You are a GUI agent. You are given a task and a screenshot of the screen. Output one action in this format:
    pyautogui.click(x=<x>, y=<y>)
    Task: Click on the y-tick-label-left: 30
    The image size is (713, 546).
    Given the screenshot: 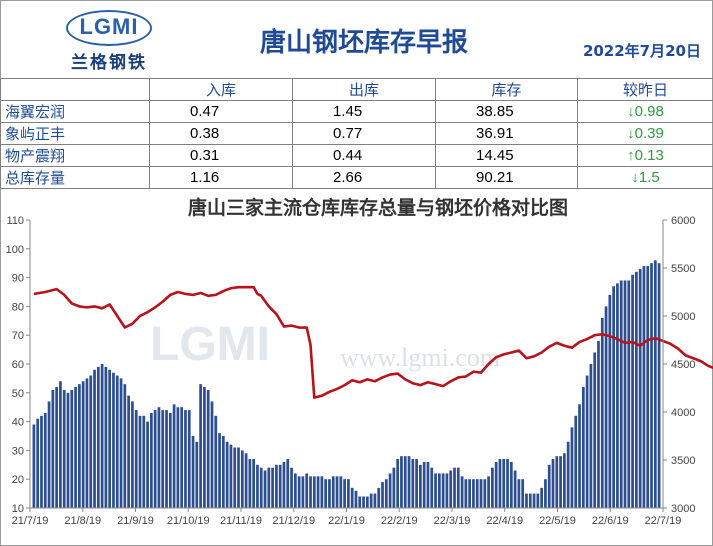 What is the action you would take?
    pyautogui.click(x=18, y=451)
    